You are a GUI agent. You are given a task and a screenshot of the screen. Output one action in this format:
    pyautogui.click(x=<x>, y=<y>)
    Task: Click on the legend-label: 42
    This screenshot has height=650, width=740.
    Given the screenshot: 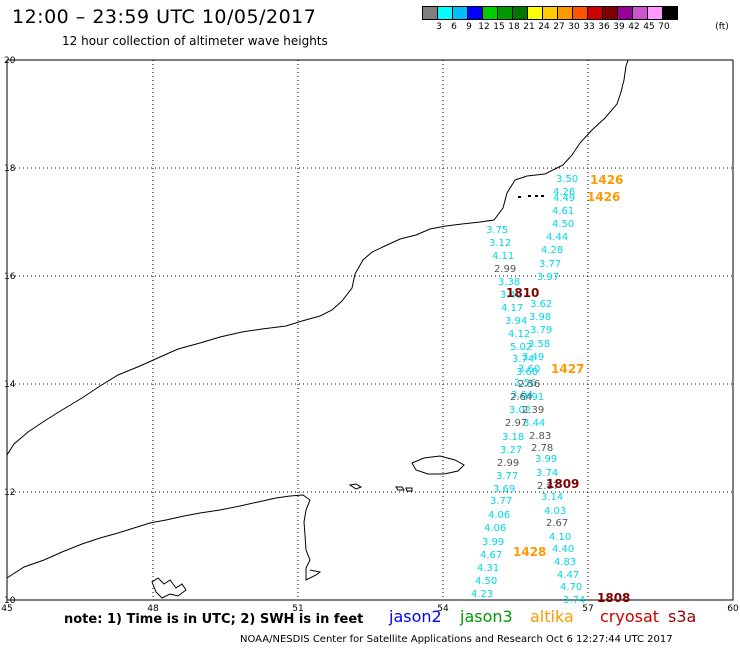 What is the action you would take?
    pyautogui.click(x=634, y=27)
    